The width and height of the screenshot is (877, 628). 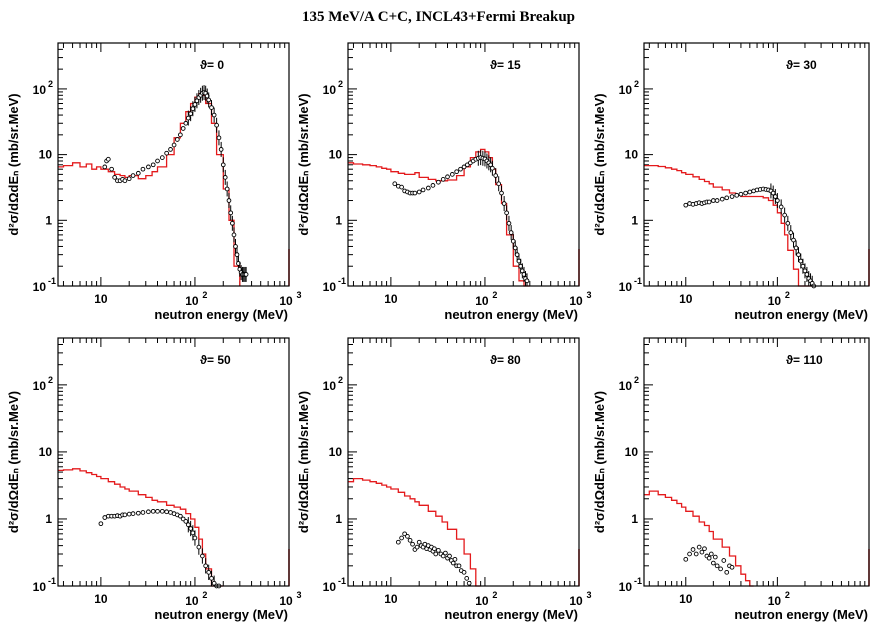 I want to click on y-tick-exponent: -1, so click(x=342, y=281).